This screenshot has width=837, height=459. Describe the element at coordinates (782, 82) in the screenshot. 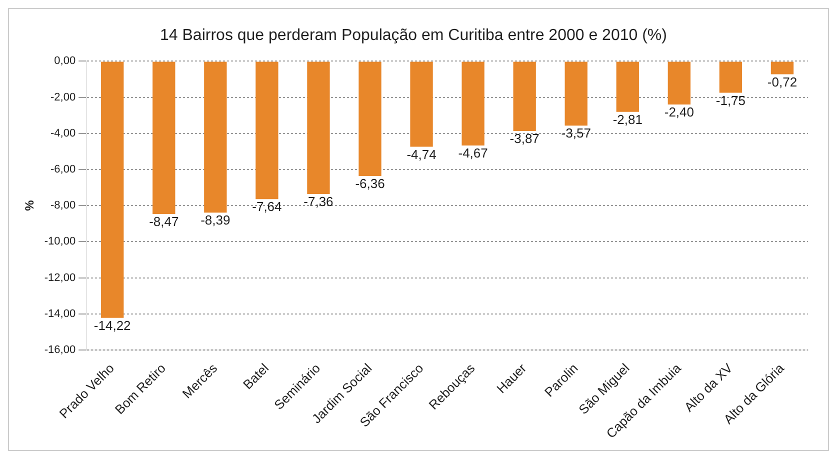

I see `data-label: -0,72` at that location.